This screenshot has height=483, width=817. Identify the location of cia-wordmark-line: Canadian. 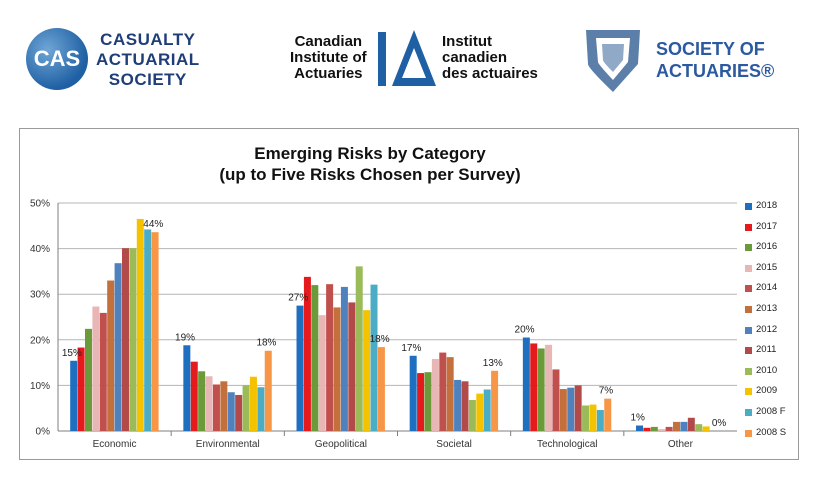
(328, 41).